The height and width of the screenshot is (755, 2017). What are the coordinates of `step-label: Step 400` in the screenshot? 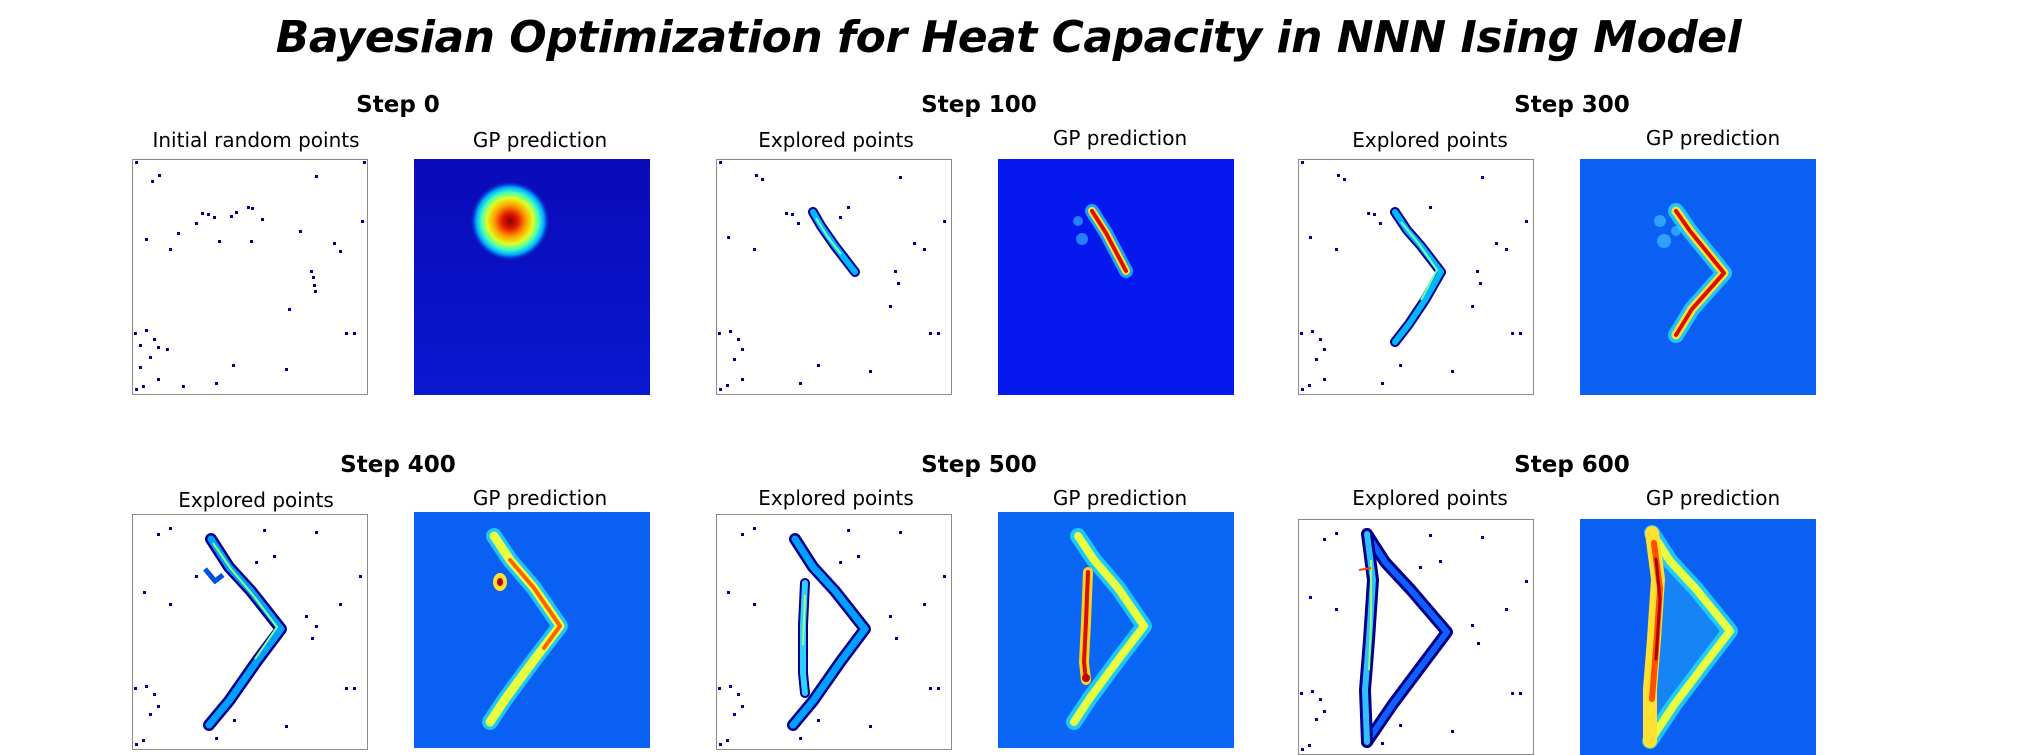 It's located at (398, 465).